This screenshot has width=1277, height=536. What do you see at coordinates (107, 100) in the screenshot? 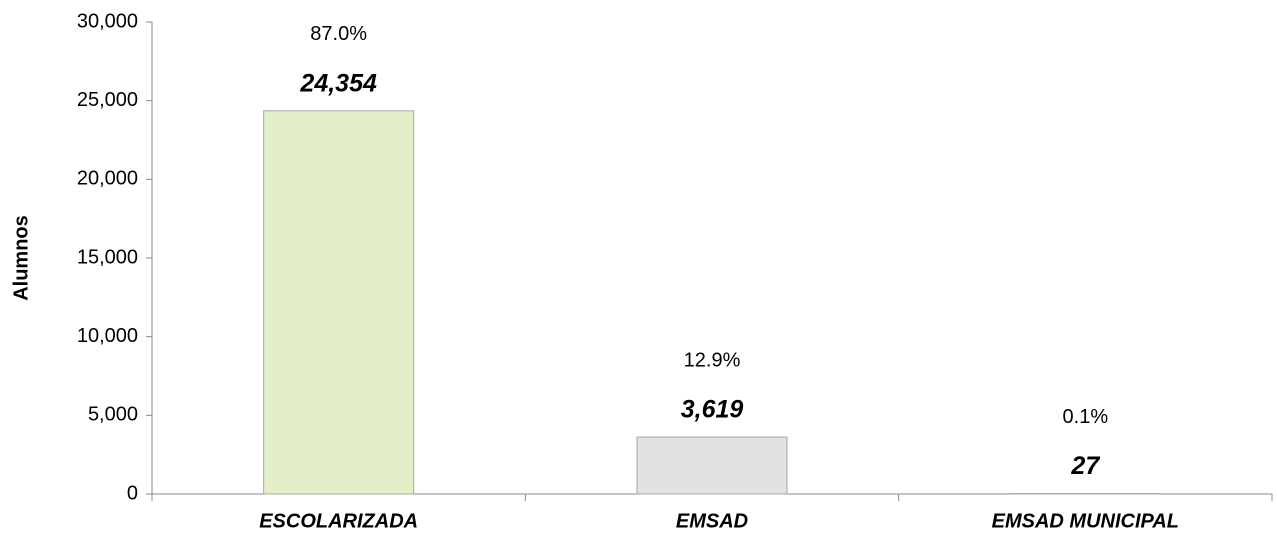
I see `y-tick-label: 25,000` at bounding box center [107, 100].